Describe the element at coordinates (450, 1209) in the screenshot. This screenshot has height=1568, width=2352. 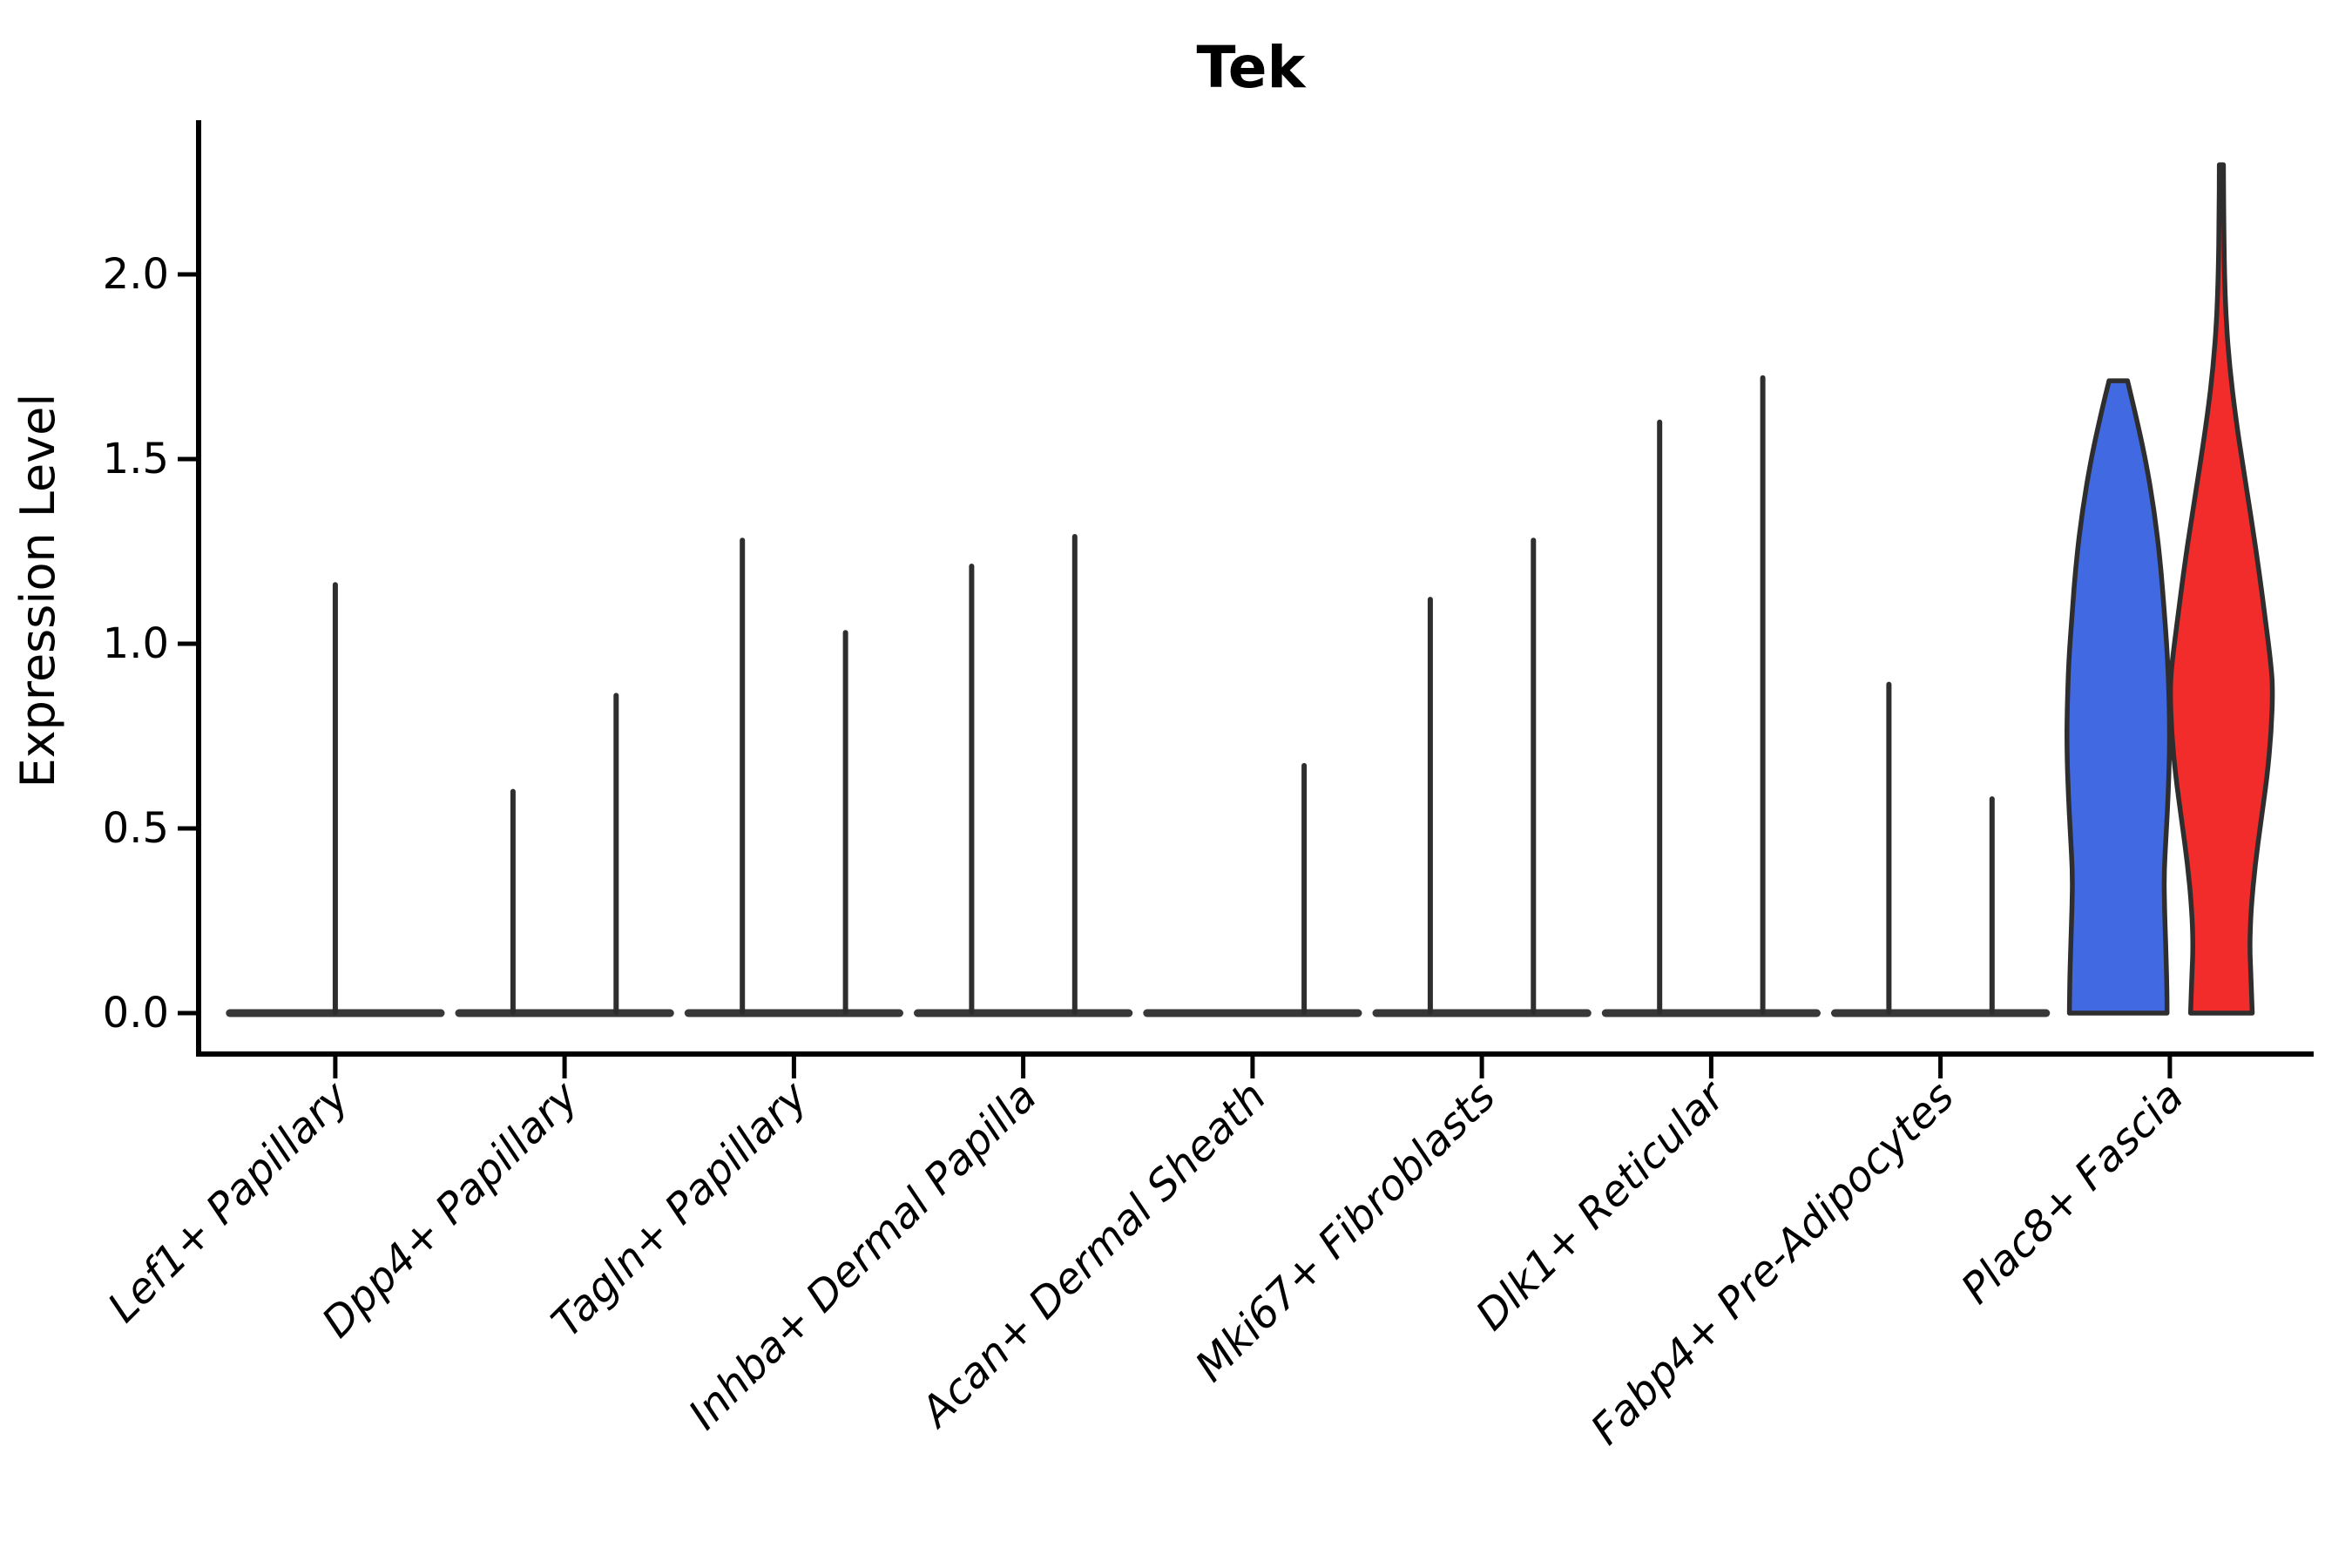
I see `x-category-label-2: Dpp4+ Papillary` at that location.